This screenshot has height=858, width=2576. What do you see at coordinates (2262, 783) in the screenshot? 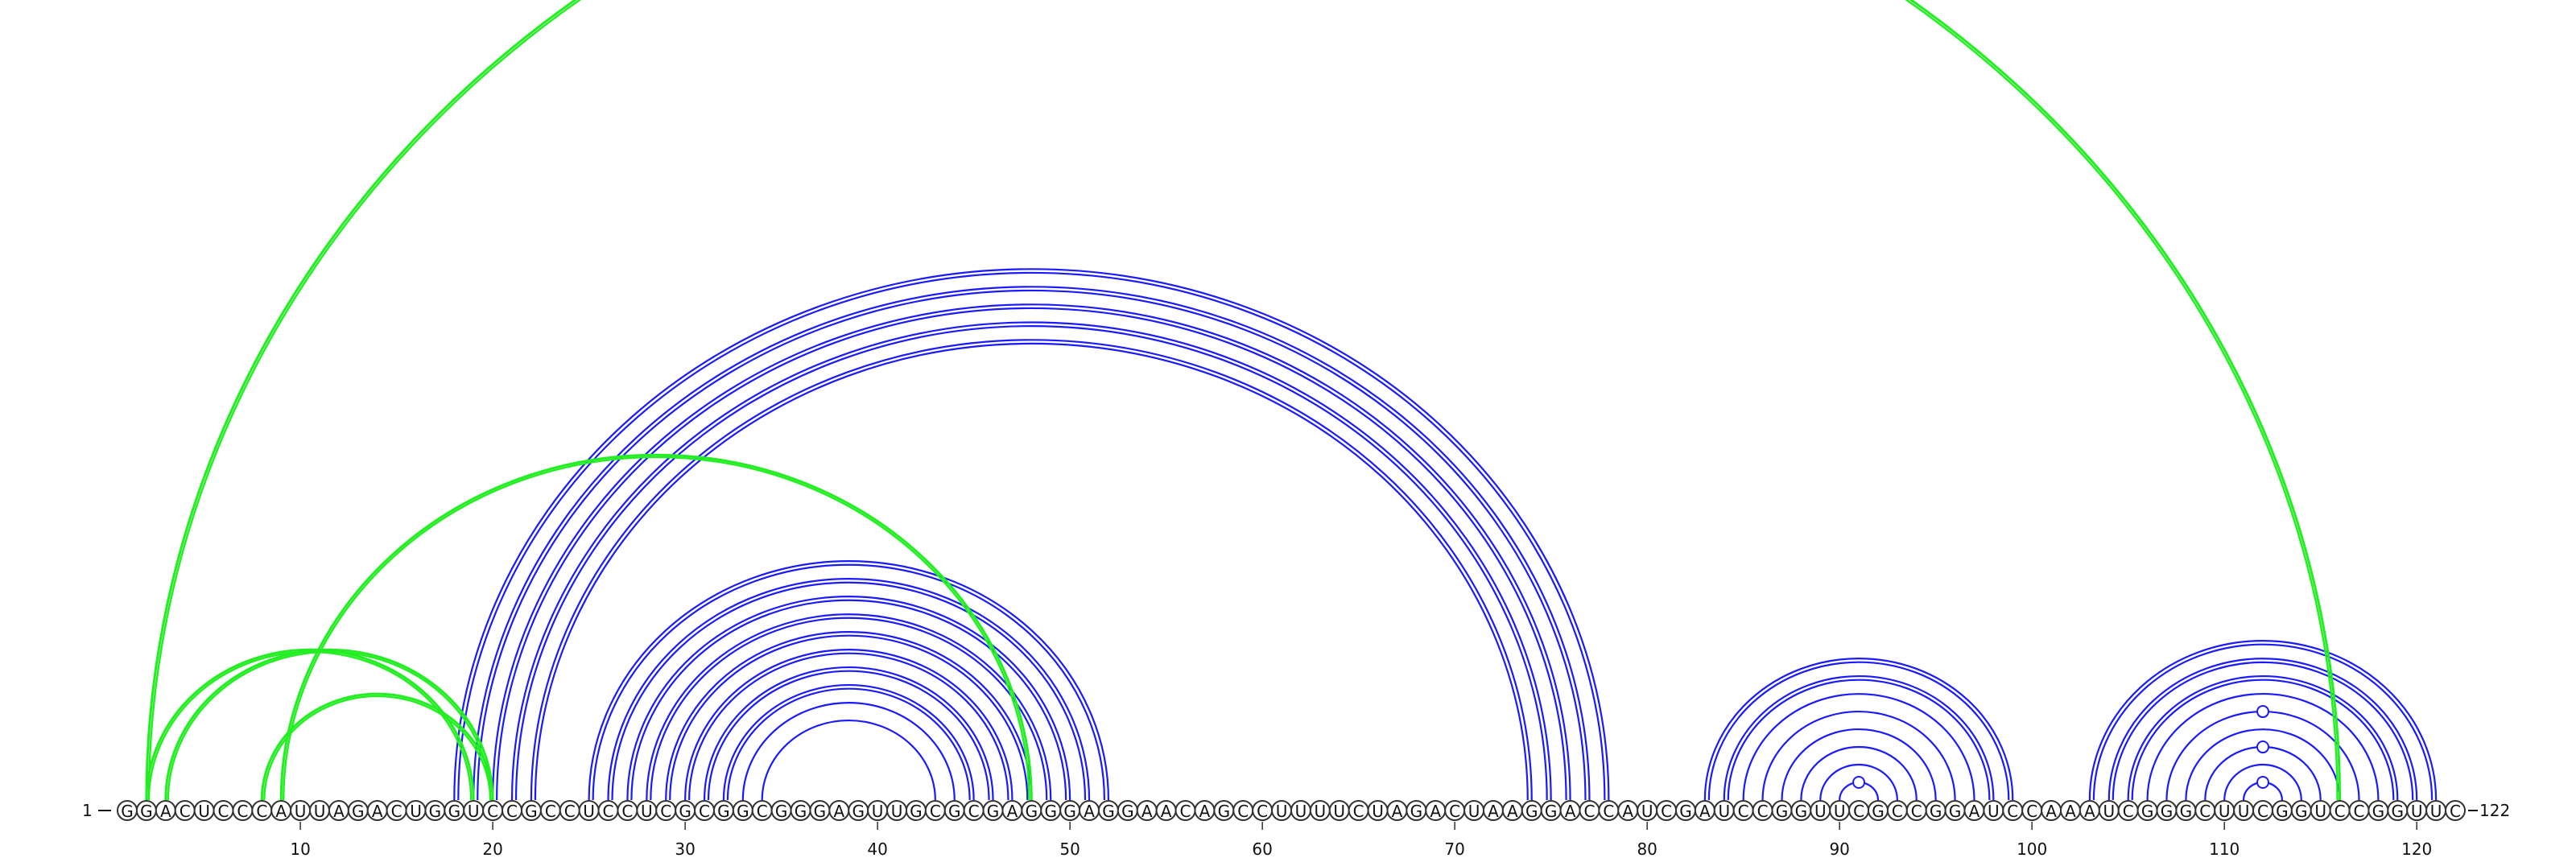
I see `loop-marker` at bounding box center [2262, 783].